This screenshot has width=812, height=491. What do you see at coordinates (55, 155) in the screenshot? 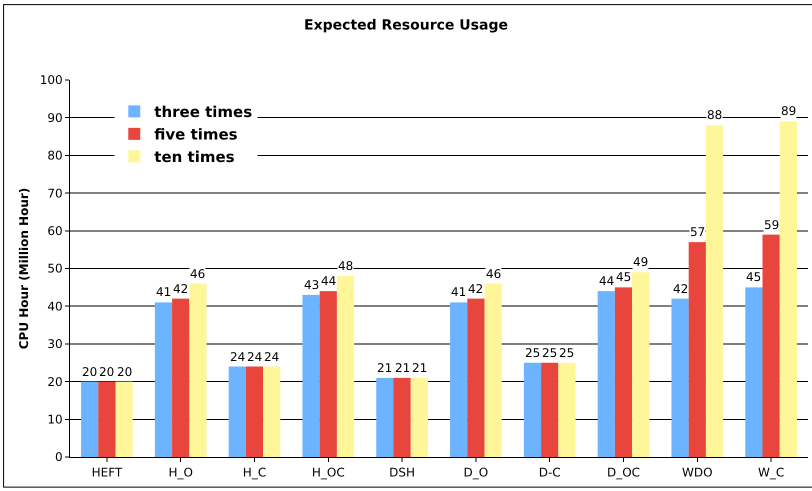
I see `y-tick-label: 80` at bounding box center [55, 155].